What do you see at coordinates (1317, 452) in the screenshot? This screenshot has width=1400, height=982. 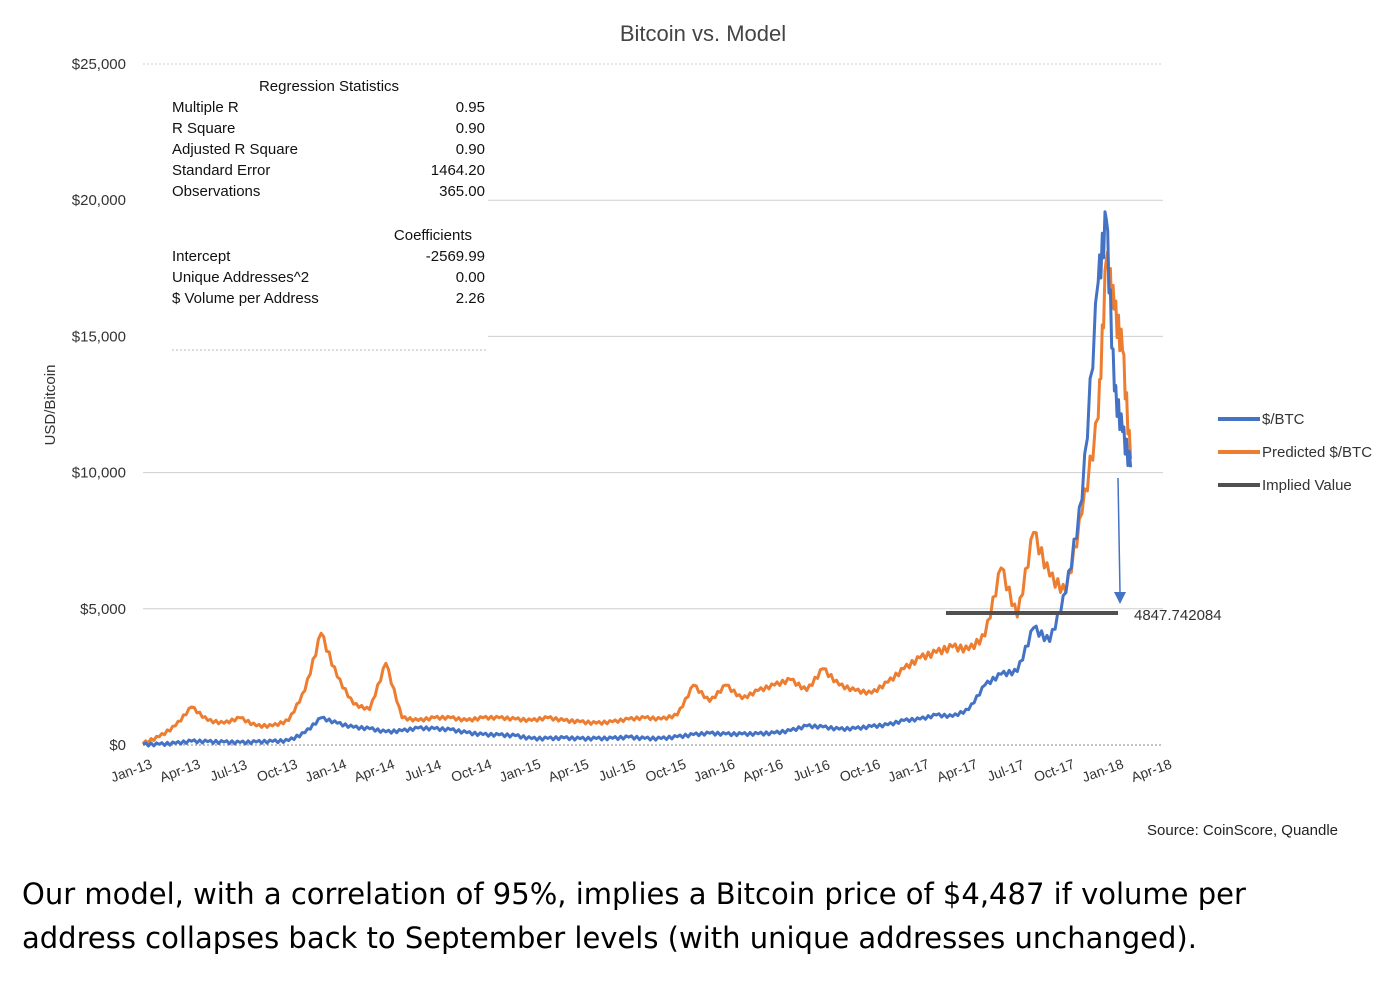 I see `legend-label: Predicted $/BTC` at bounding box center [1317, 452].